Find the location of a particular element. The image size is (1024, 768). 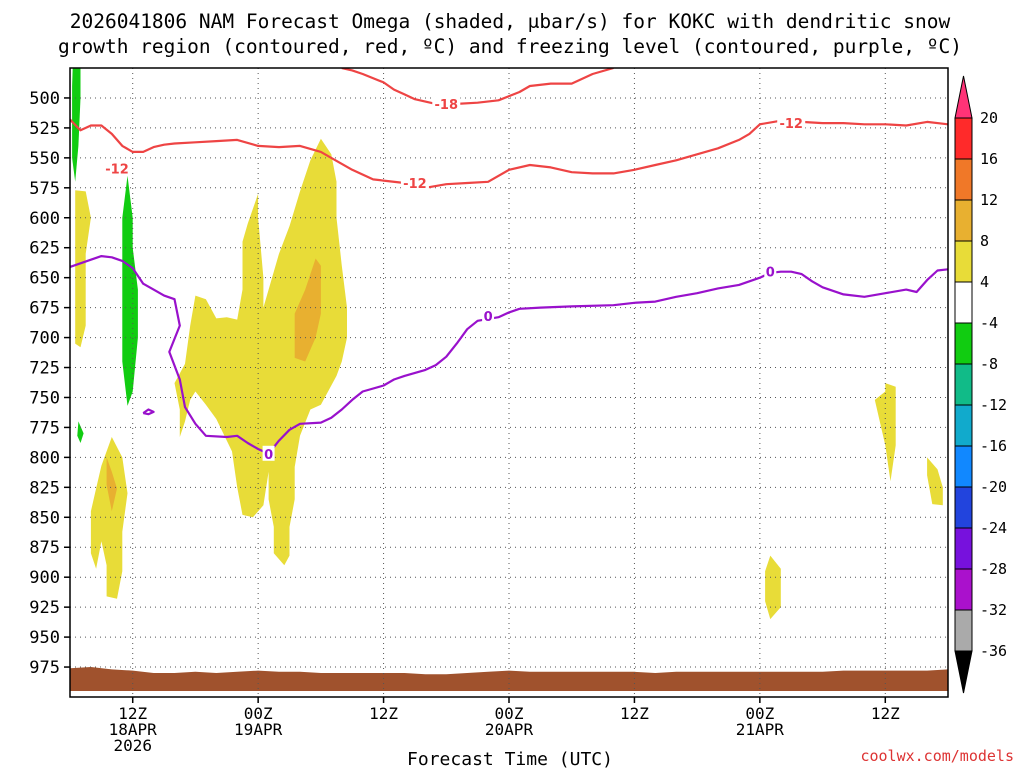

y-tick-label-500: 500 is located at coordinates (44, 99).